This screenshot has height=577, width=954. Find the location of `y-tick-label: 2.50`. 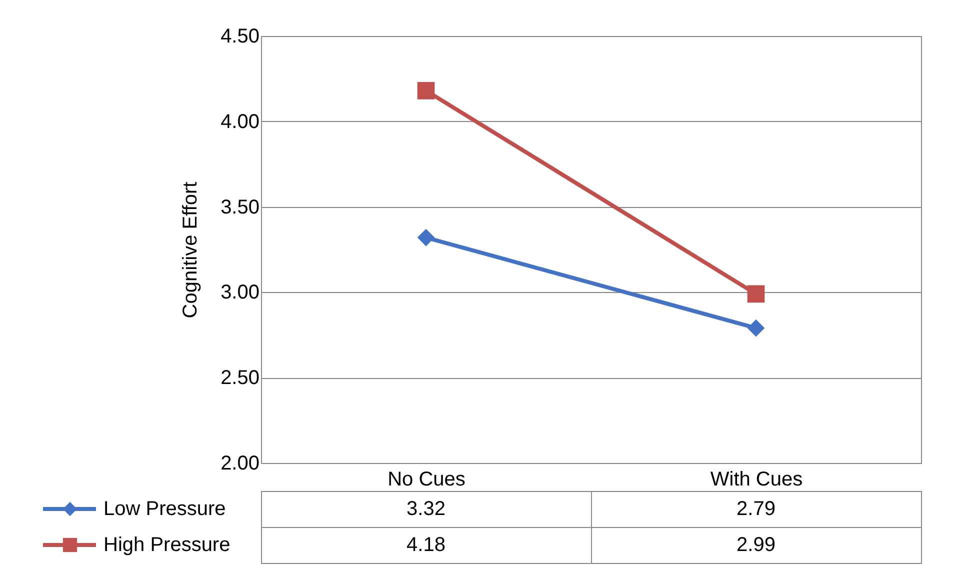

y-tick-label: 2.50 is located at coordinates (240, 378).